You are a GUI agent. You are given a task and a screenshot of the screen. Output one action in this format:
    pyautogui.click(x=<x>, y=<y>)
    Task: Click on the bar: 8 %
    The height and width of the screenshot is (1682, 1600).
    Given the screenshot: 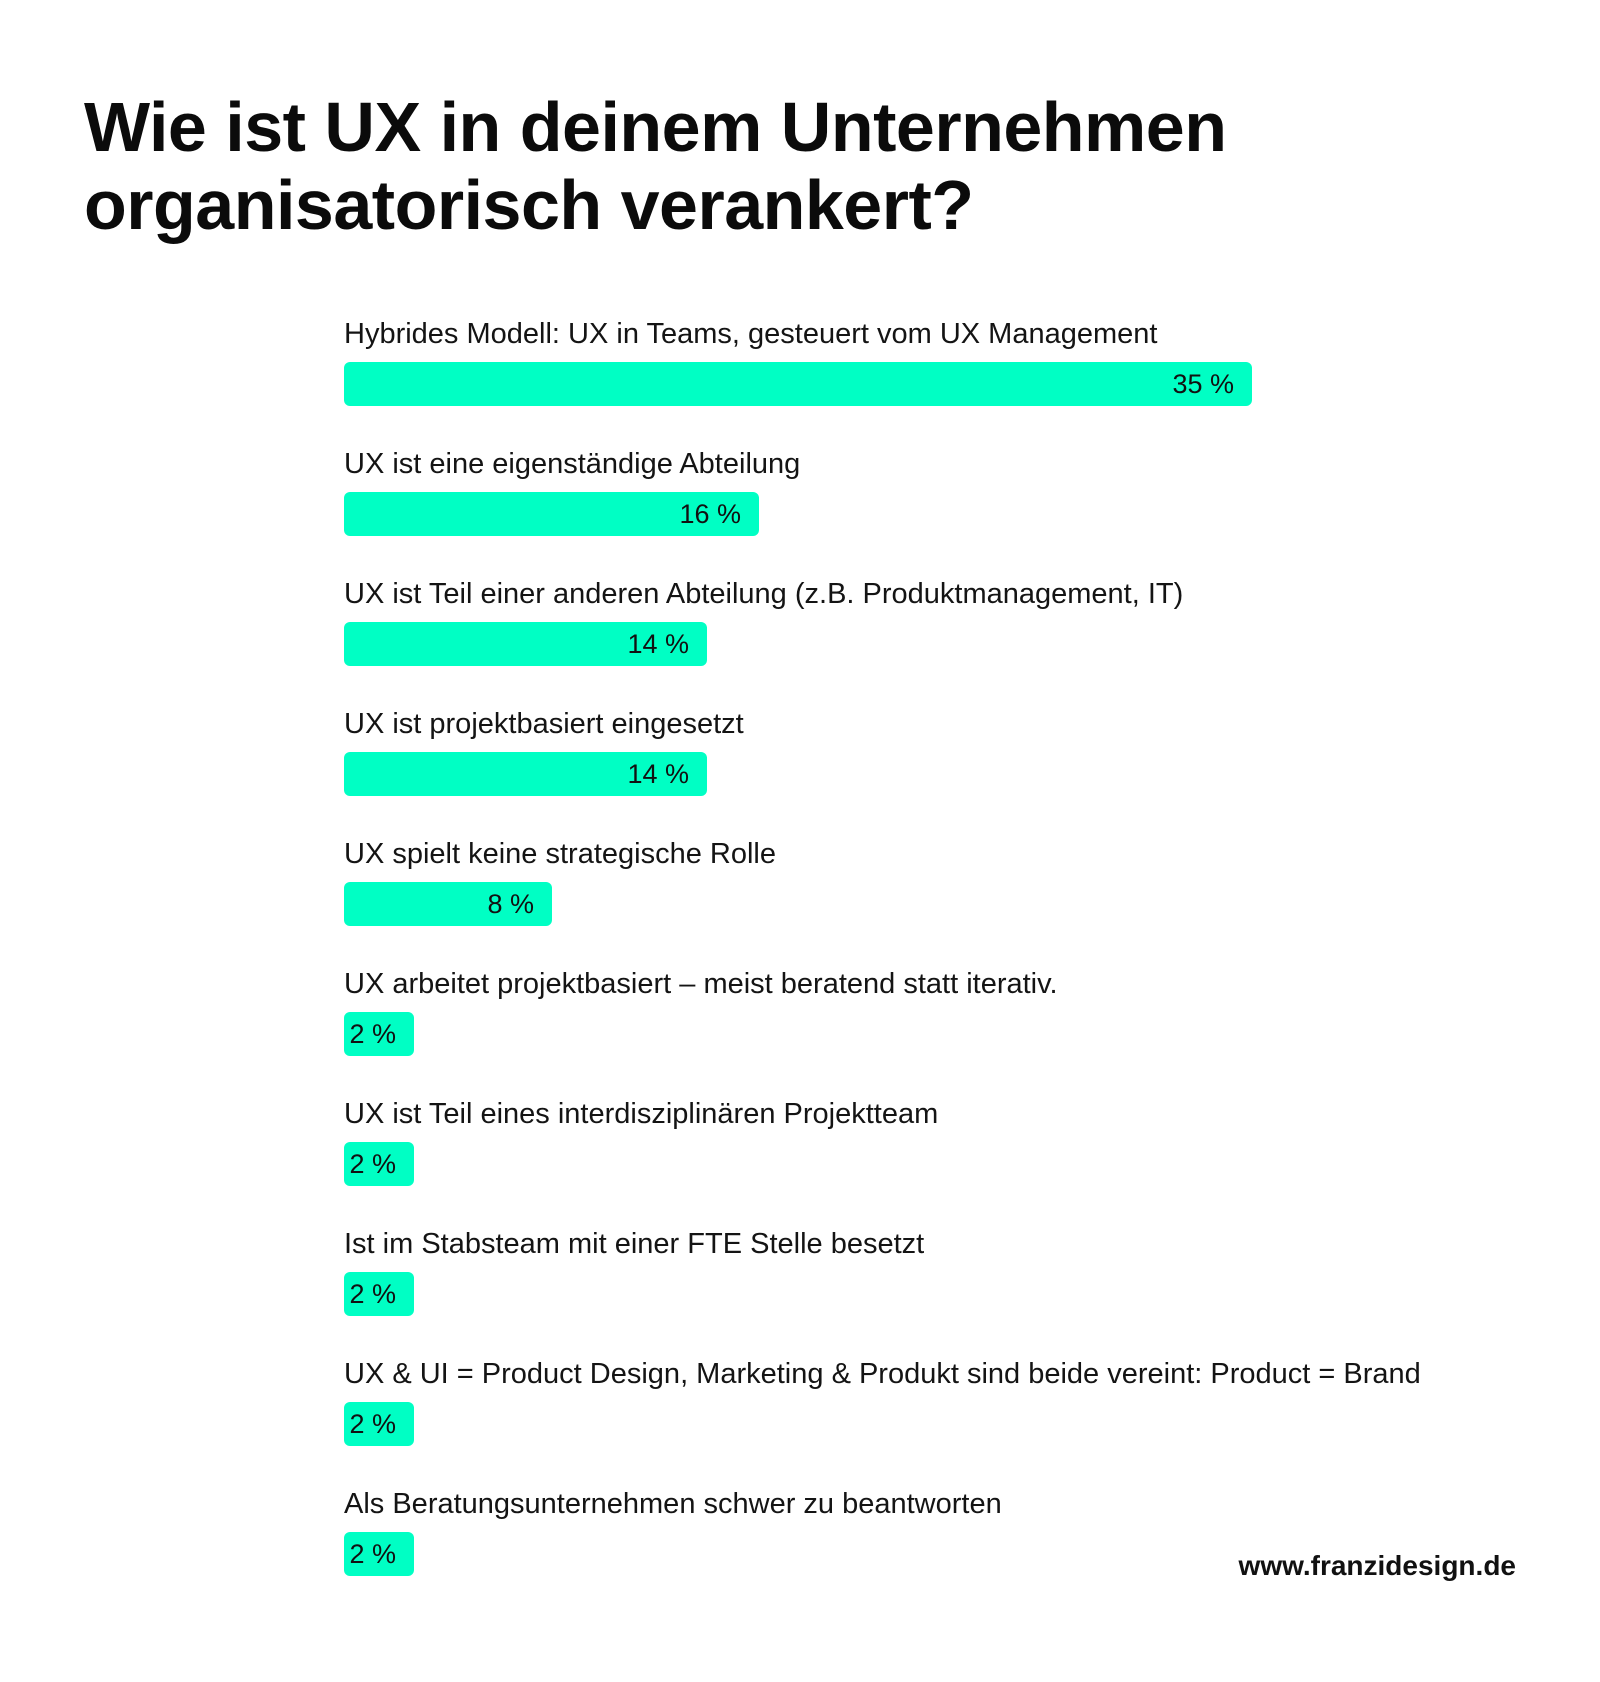 What is the action you would take?
    pyautogui.click(x=448, y=904)
    